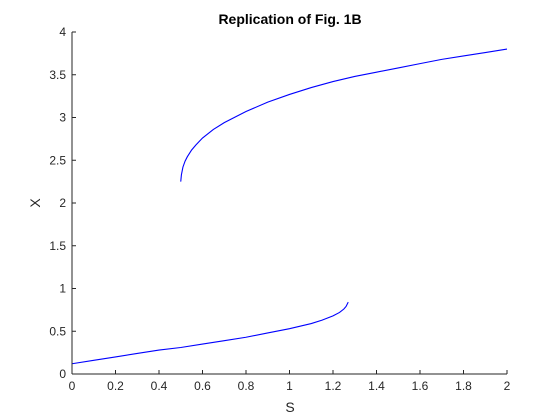  What do you see at coordinates (210, 333) in the screenshot?
I see `lower-branch-line` at bounding box center [210, 333].